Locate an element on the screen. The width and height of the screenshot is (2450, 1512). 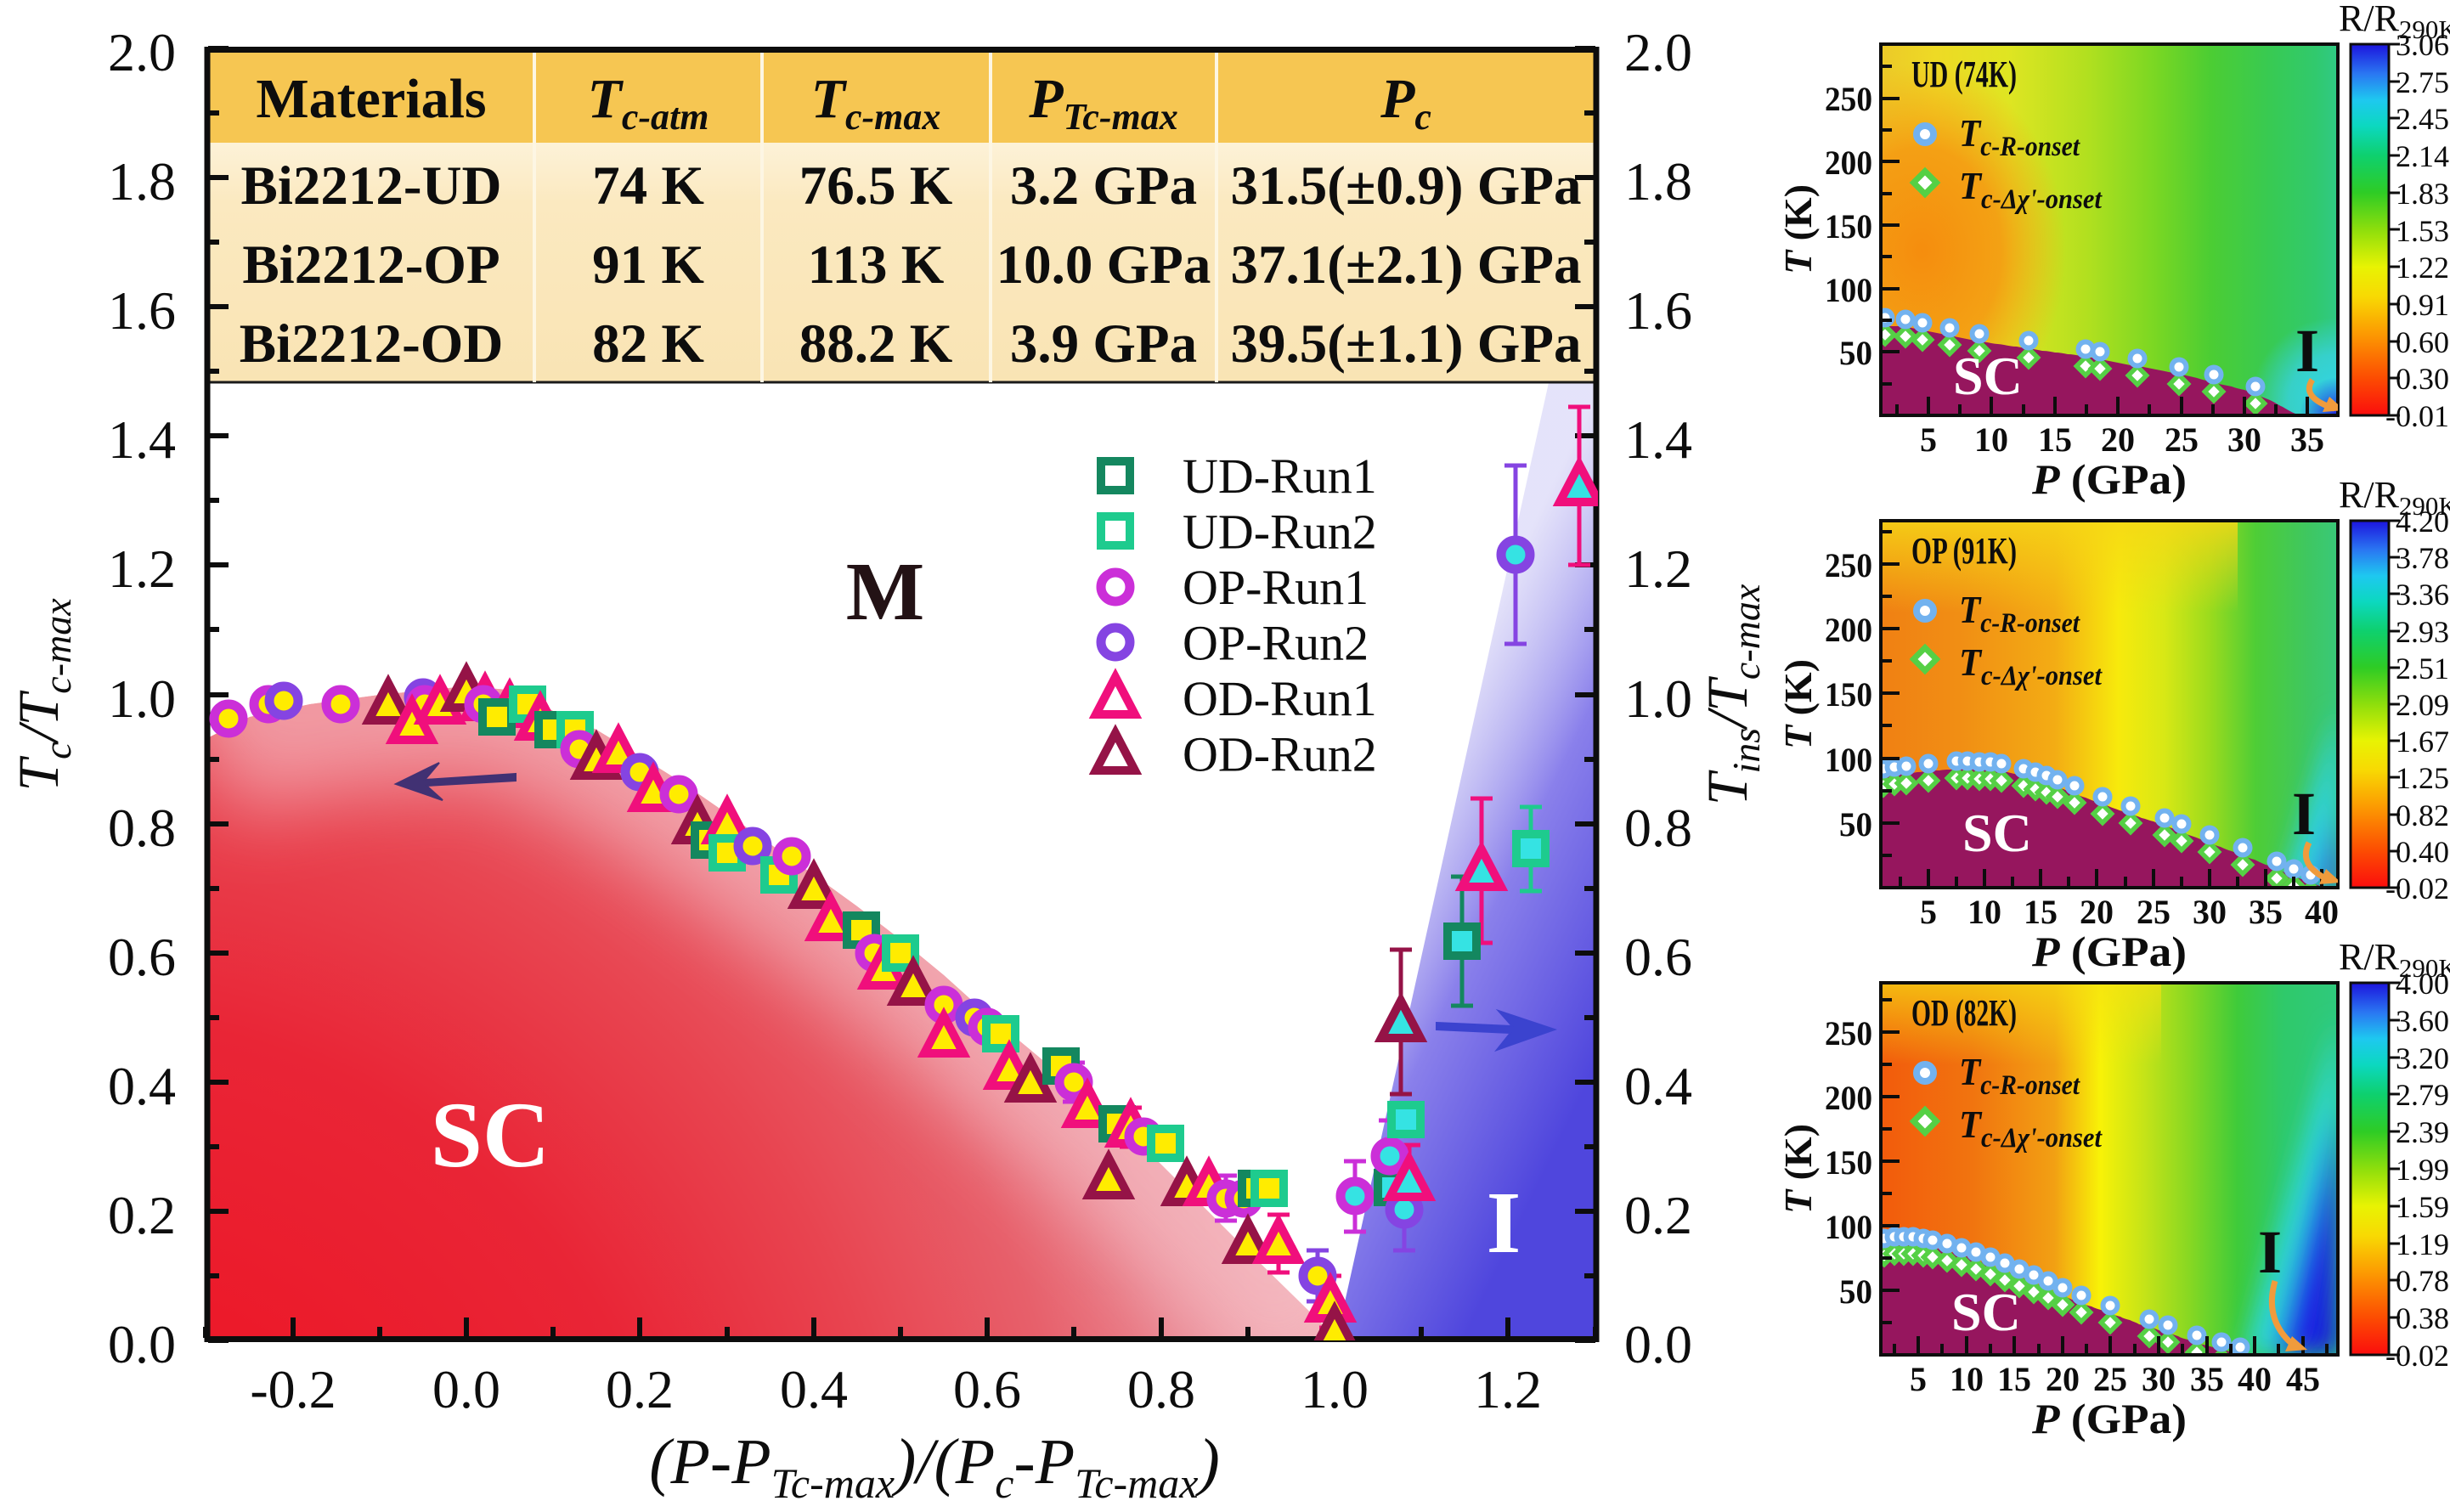
svg-text: UD-Run2 is located at coordinates (1280, 532).